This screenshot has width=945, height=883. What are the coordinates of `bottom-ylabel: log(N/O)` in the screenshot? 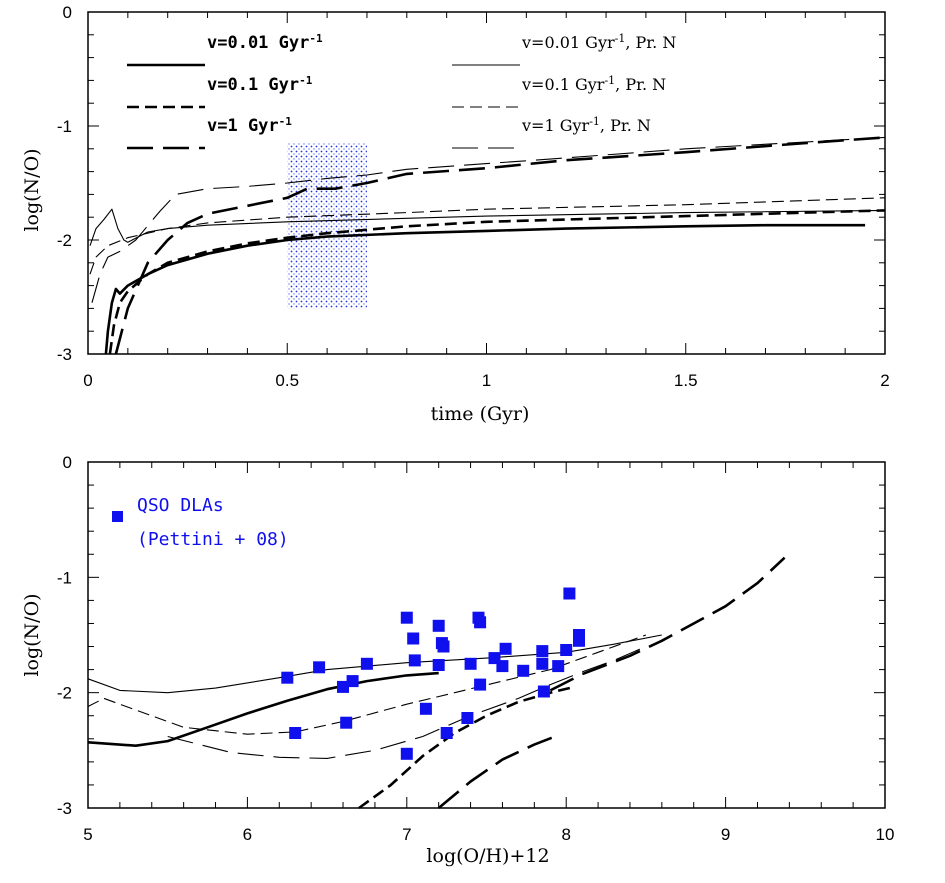 It's located at (32, 634).